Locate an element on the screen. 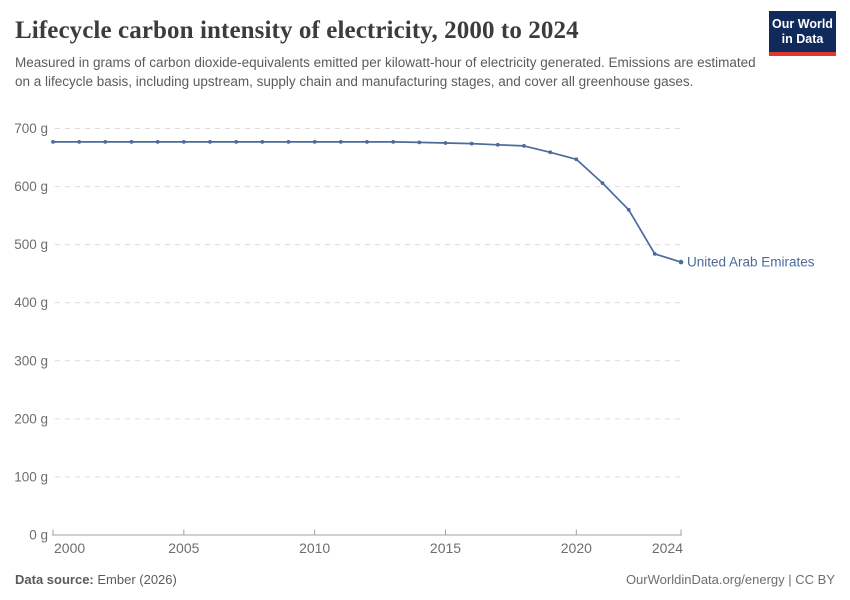  x-tick-label: 2020 is located at coordinates (576, 548).